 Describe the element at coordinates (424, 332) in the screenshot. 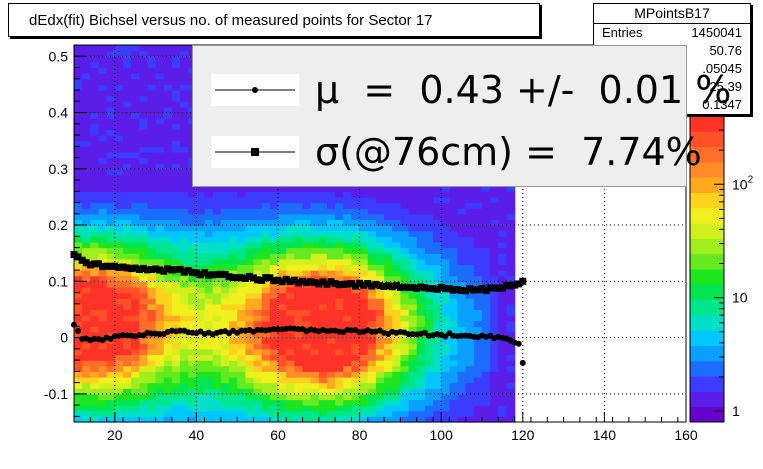

I see `mu-point` at that location.